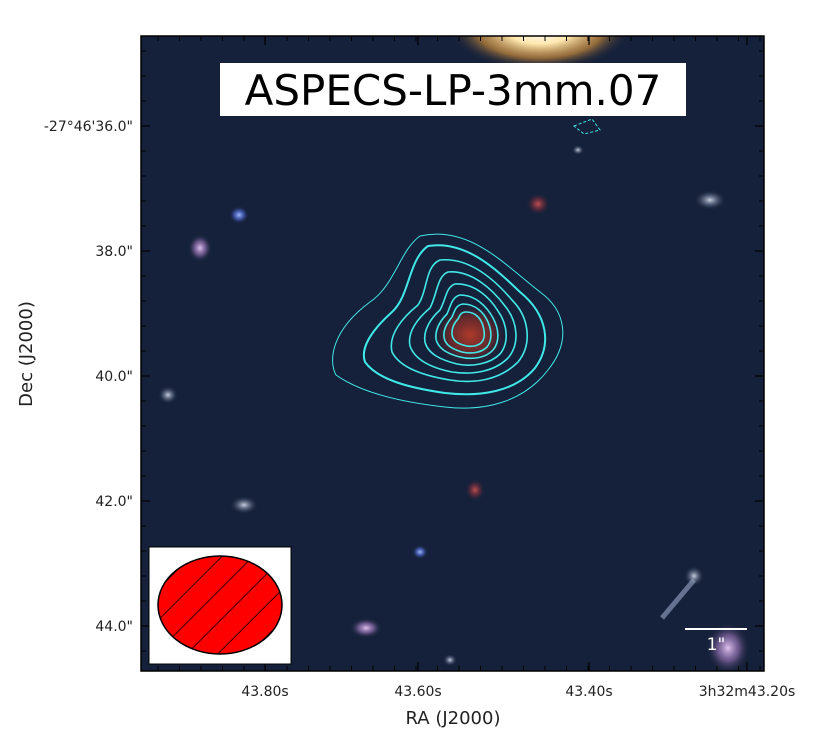  I want to click on y-axis-label: Dec (J2000), so click(26, 354).